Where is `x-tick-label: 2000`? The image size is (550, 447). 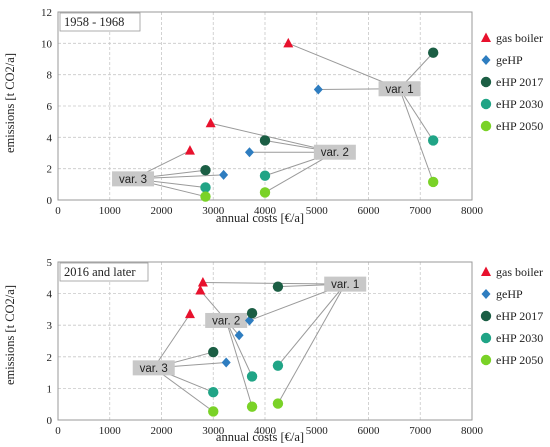
x-tick-label: 2000 is located at coordinates (162, 211).